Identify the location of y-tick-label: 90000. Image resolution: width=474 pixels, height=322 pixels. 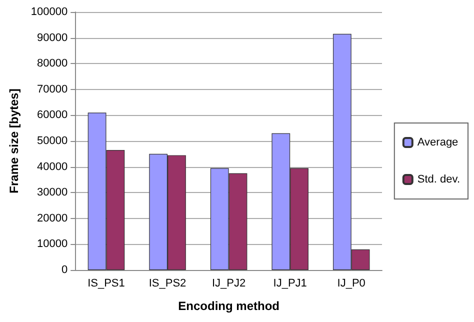
(52, 38).